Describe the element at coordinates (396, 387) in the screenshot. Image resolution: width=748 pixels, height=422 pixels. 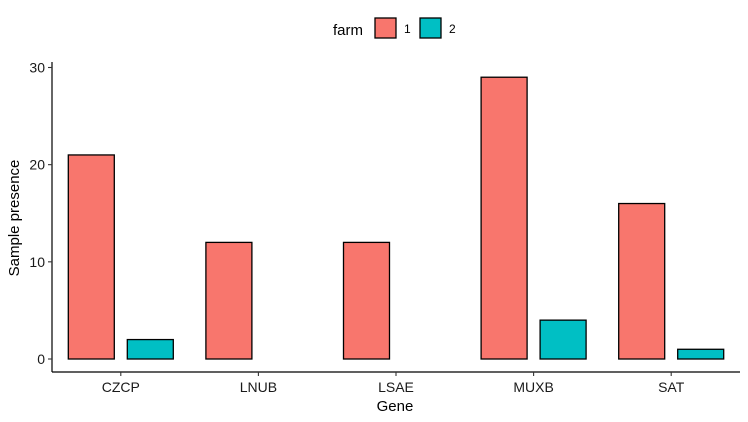
I see `x-tick-label: LSAE` at that location.